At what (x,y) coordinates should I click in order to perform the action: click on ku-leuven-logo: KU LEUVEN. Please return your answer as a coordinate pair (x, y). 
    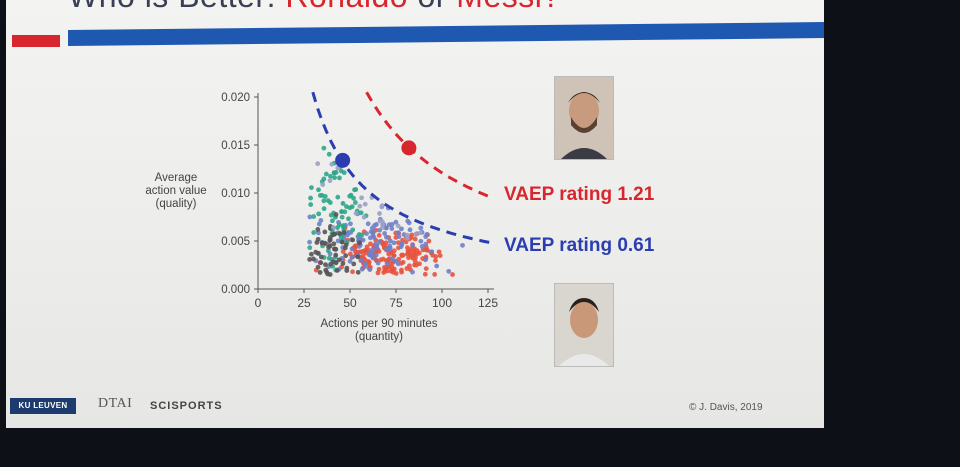
    Looking at the image, I should click on (43, 406).